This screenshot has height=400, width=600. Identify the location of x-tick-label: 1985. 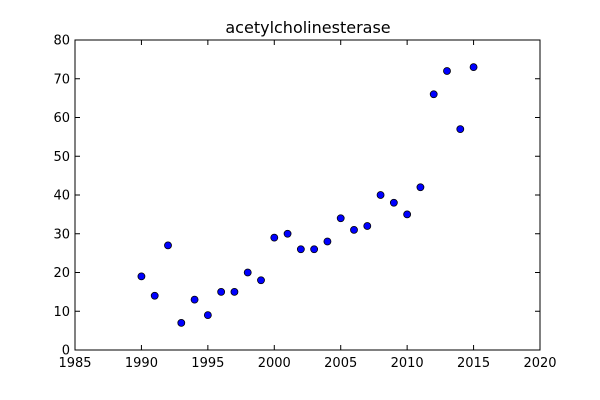
(74, 363).